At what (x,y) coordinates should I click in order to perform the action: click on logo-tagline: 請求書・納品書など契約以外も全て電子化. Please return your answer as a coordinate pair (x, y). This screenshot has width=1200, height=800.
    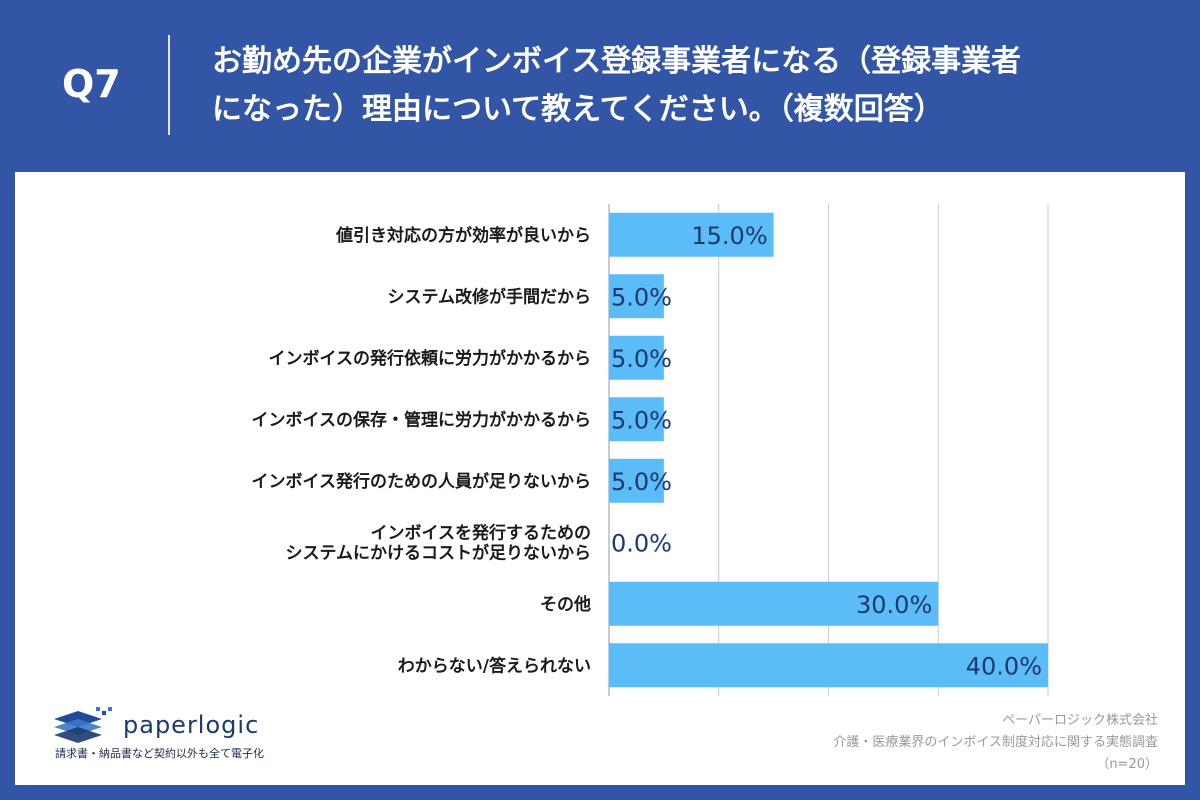
    Looking at the image, I should click on (159, 753).